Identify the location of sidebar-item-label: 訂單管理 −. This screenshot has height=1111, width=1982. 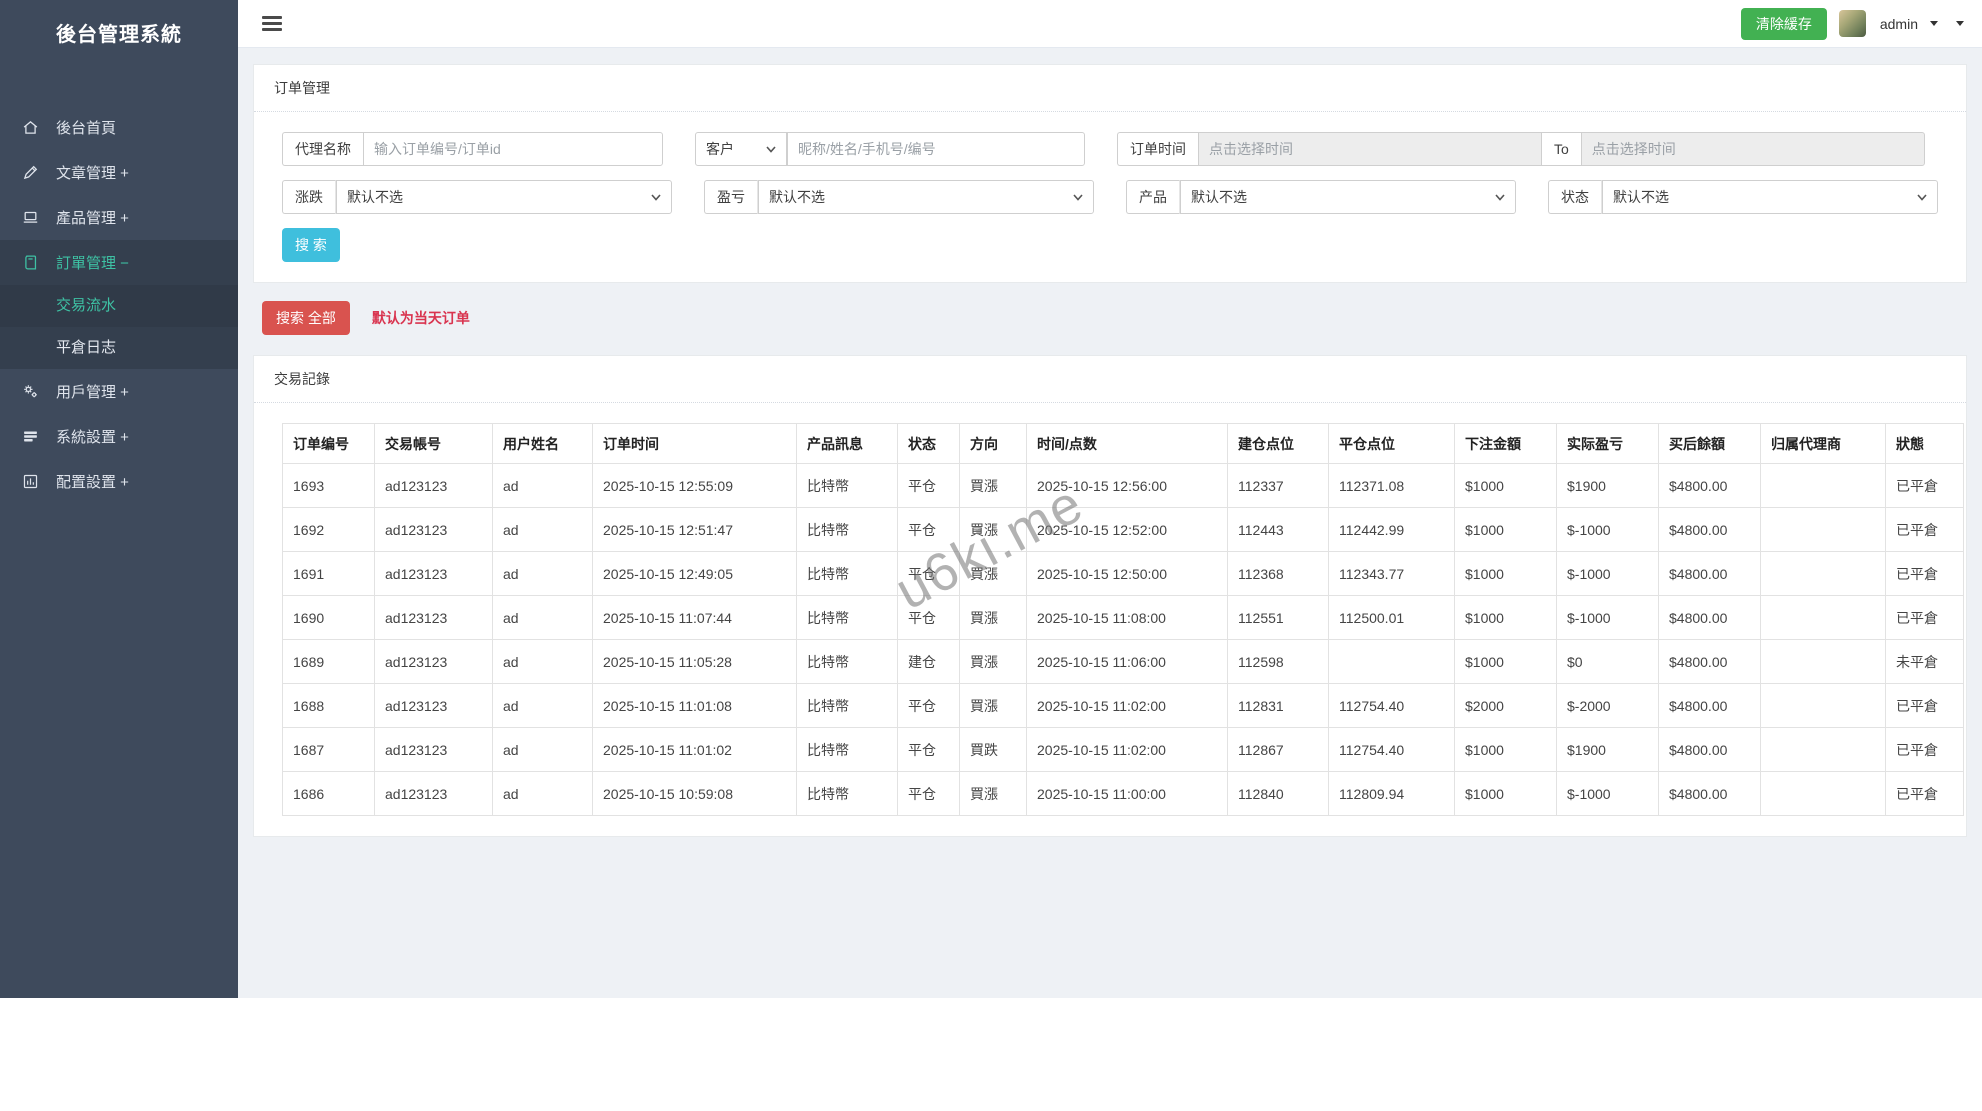
(92, 263).